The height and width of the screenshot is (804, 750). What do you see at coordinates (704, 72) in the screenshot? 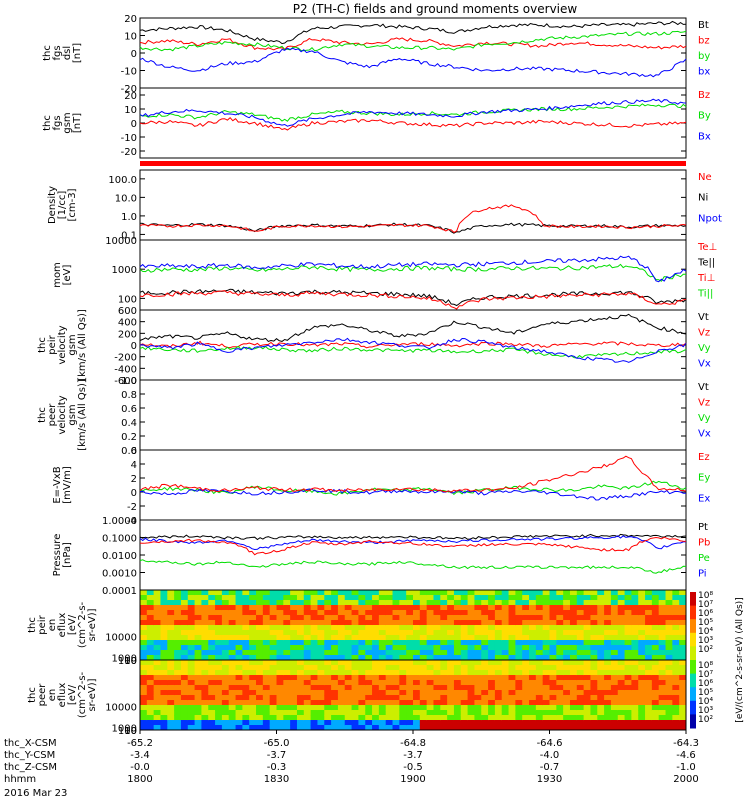
I see `legend-entry: bx` at bounding box center [704, 72].